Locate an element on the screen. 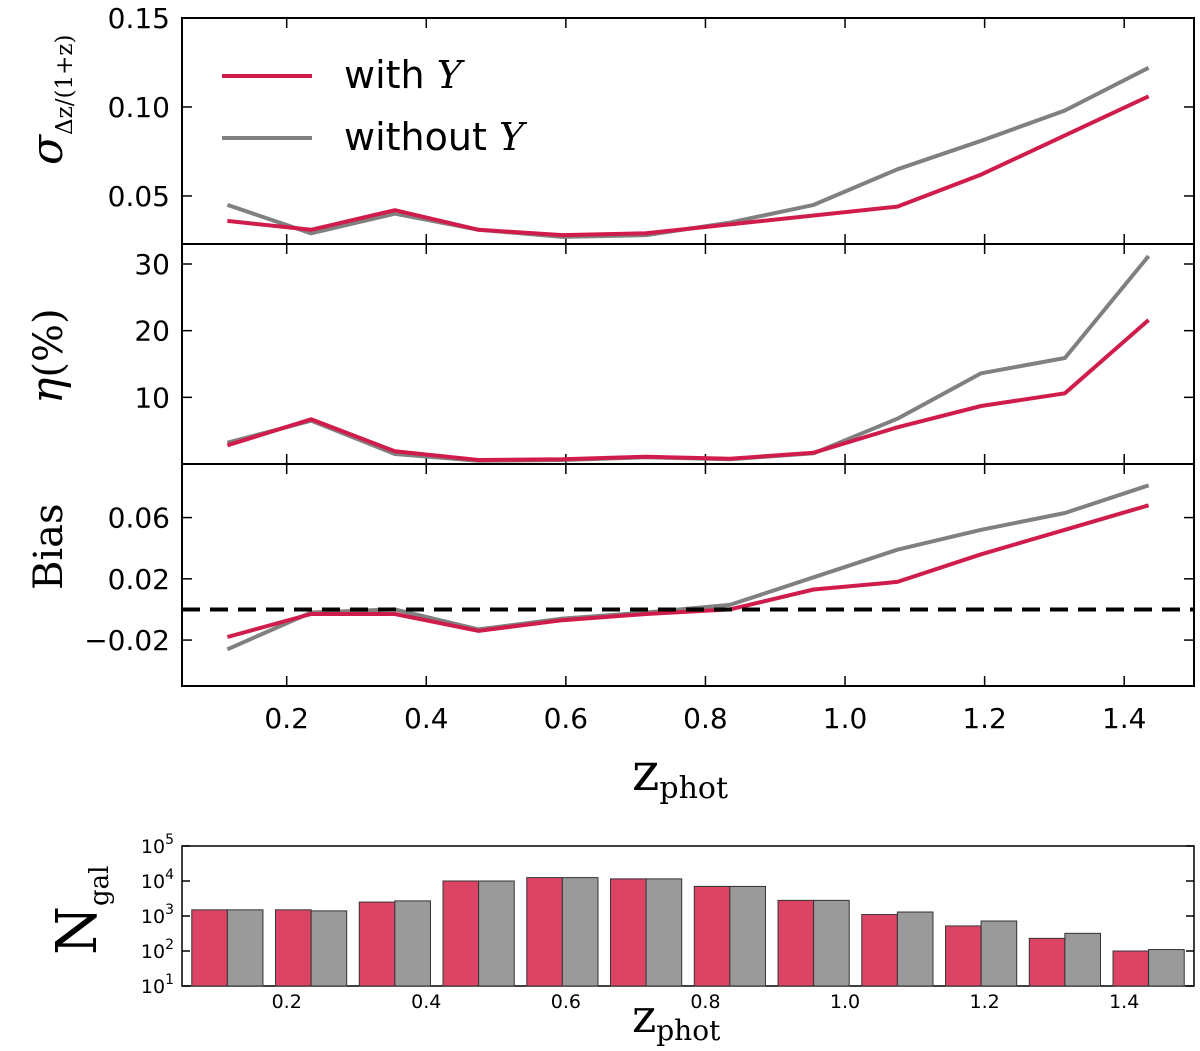 This screenshot has width=1200, height=1051. ngal-xtick-label: 0.6 is located at coordinates (566, 1002).